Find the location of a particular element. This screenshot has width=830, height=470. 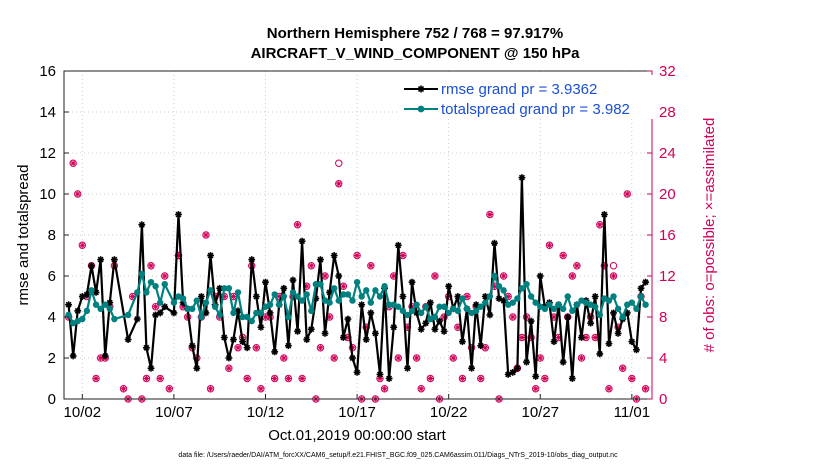

y-tick-label: 14 is located at coordinates (47, 112).